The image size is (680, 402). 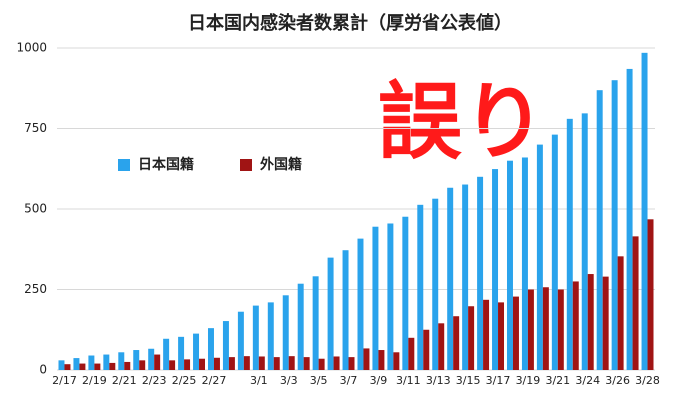 What do you see at coordinates (154, 380) in the screenshot?
I see `x-tick-label: 2/23` at bounding box center [154, 380].